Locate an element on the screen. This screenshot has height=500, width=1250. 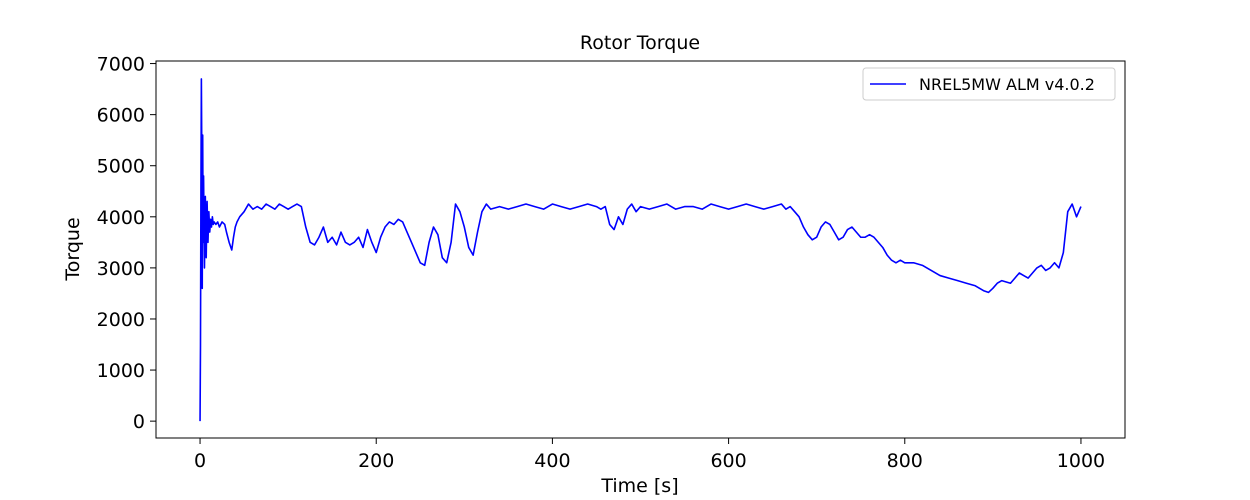
y-tick-label: 2000 is located at coordinates (121, 320).